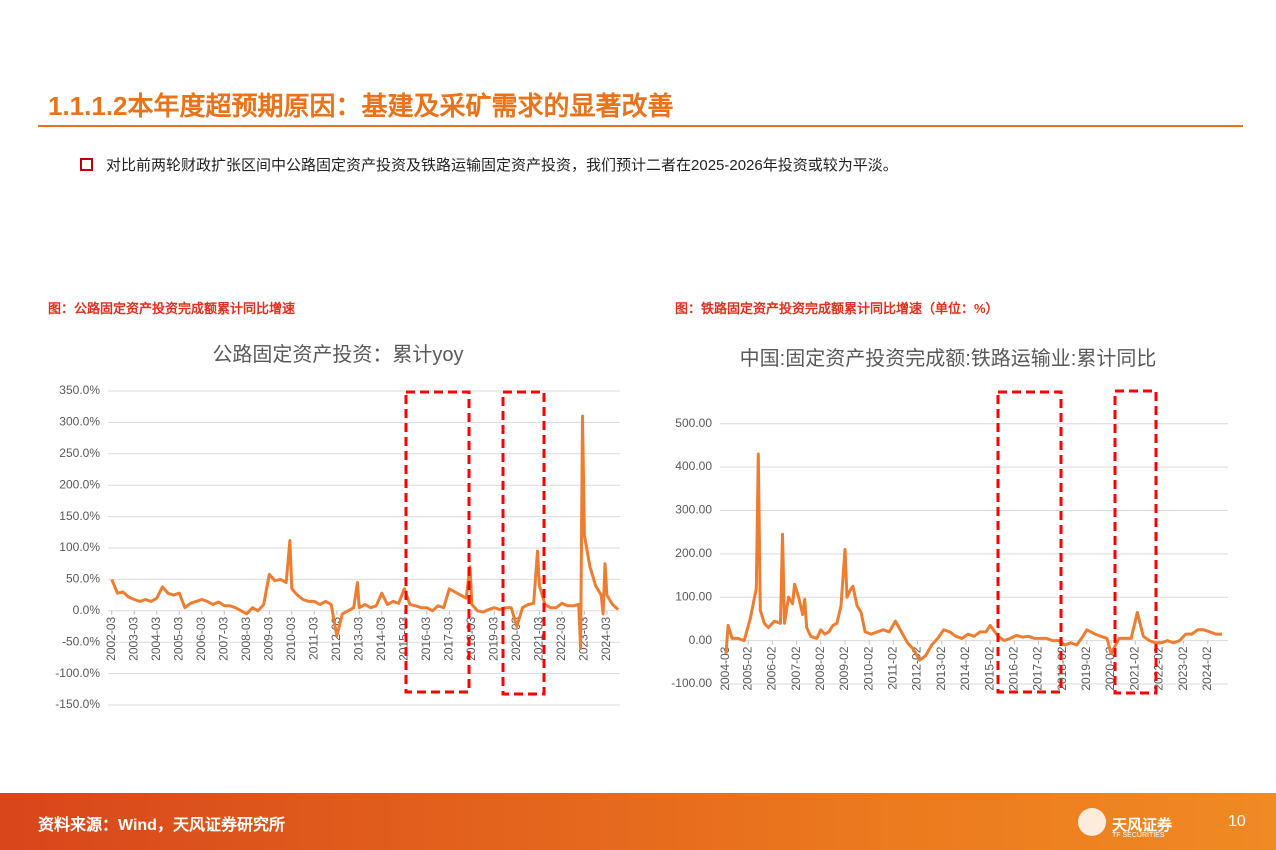 This screenshot has height=850, width=1276. I want to click on x-tick-label: 2014-02, so click(965, 668).